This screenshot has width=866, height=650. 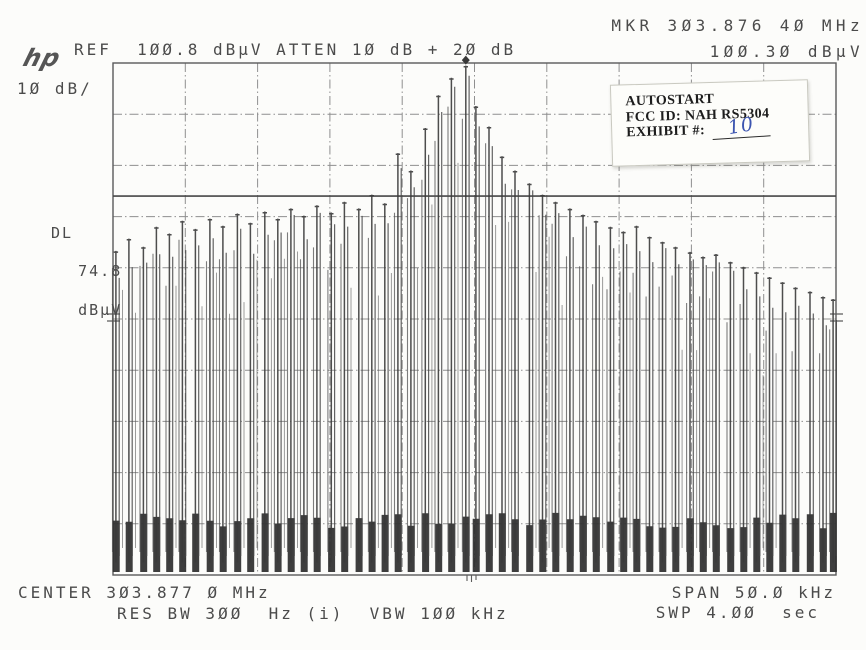 What do you see at coordinates (144, 592) in the screenshot?
I see `center-frequency-label: CENTER 3Ø3.877 Ø MHz` at bounding box center [144, 592].